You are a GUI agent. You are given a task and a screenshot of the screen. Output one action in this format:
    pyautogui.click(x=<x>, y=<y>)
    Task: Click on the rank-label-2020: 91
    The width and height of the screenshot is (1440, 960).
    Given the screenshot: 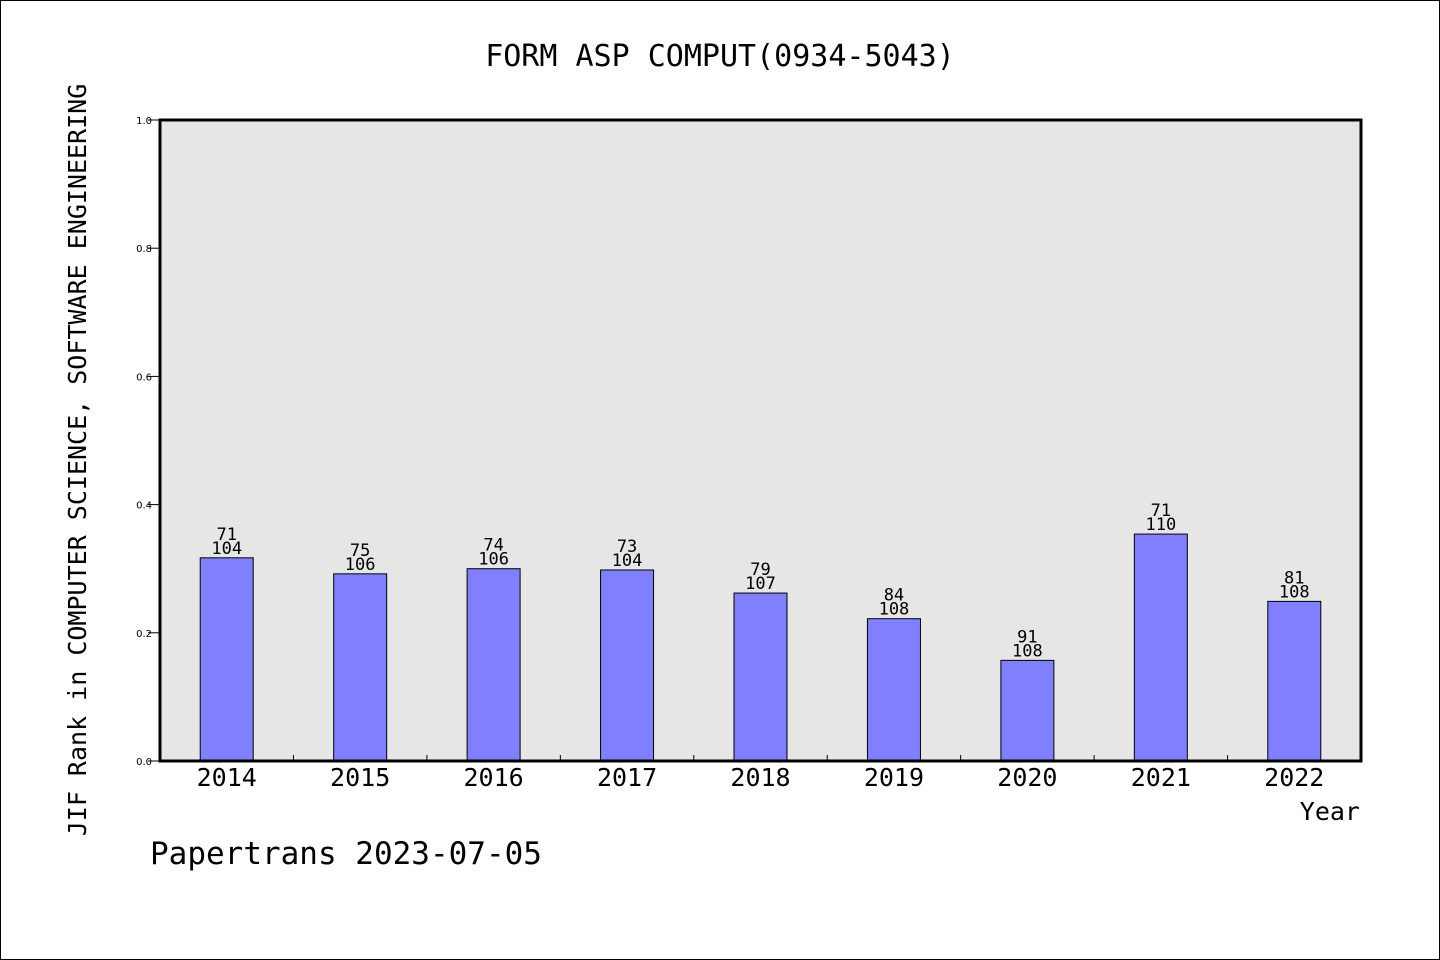 What is the action you would take?
    pyautogui.click(x=1027, y=637)
    